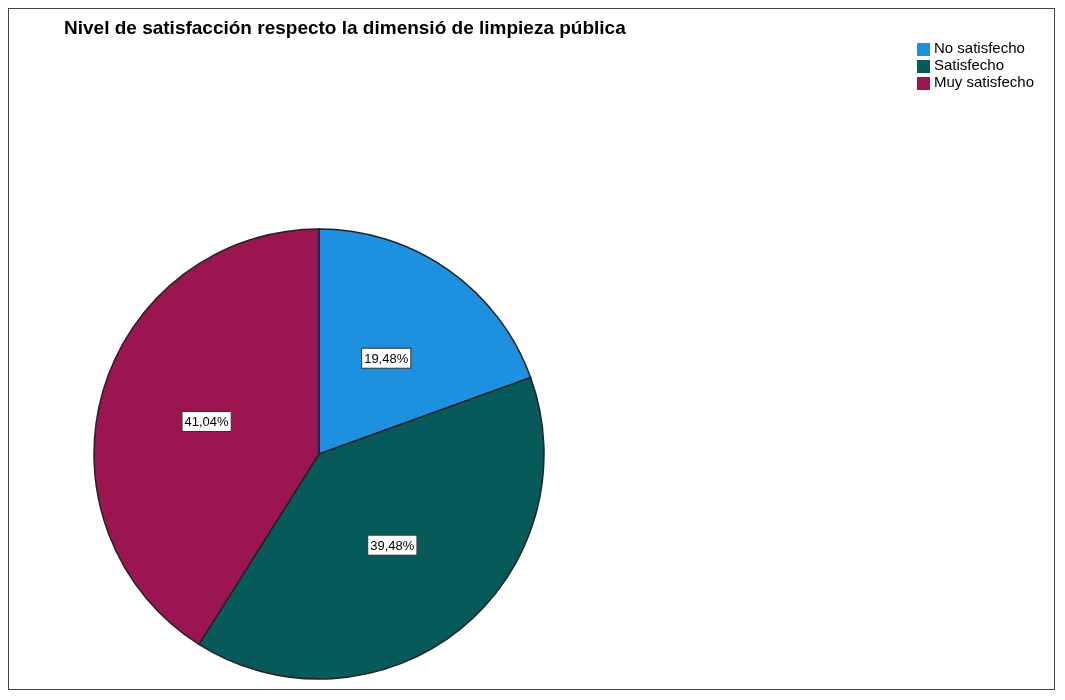 The image size is (1065, 700). I want to click on chart-title: Nivel de satisfacción respecto la dimensió de limpieza pública, so click(345, 28).